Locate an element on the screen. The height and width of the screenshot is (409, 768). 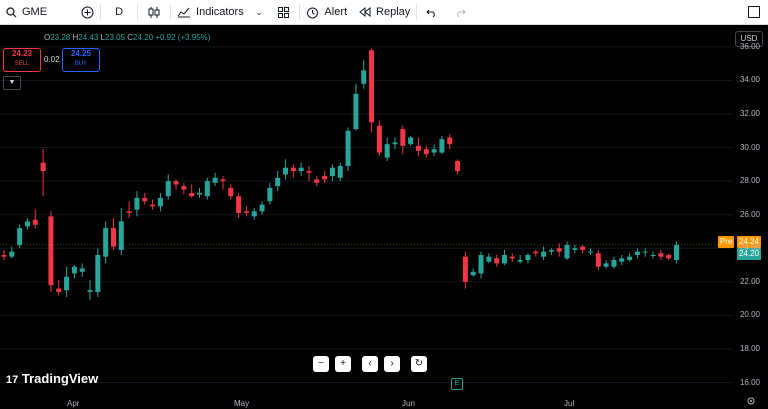
grid-icon is located at coordinates (284, 12).